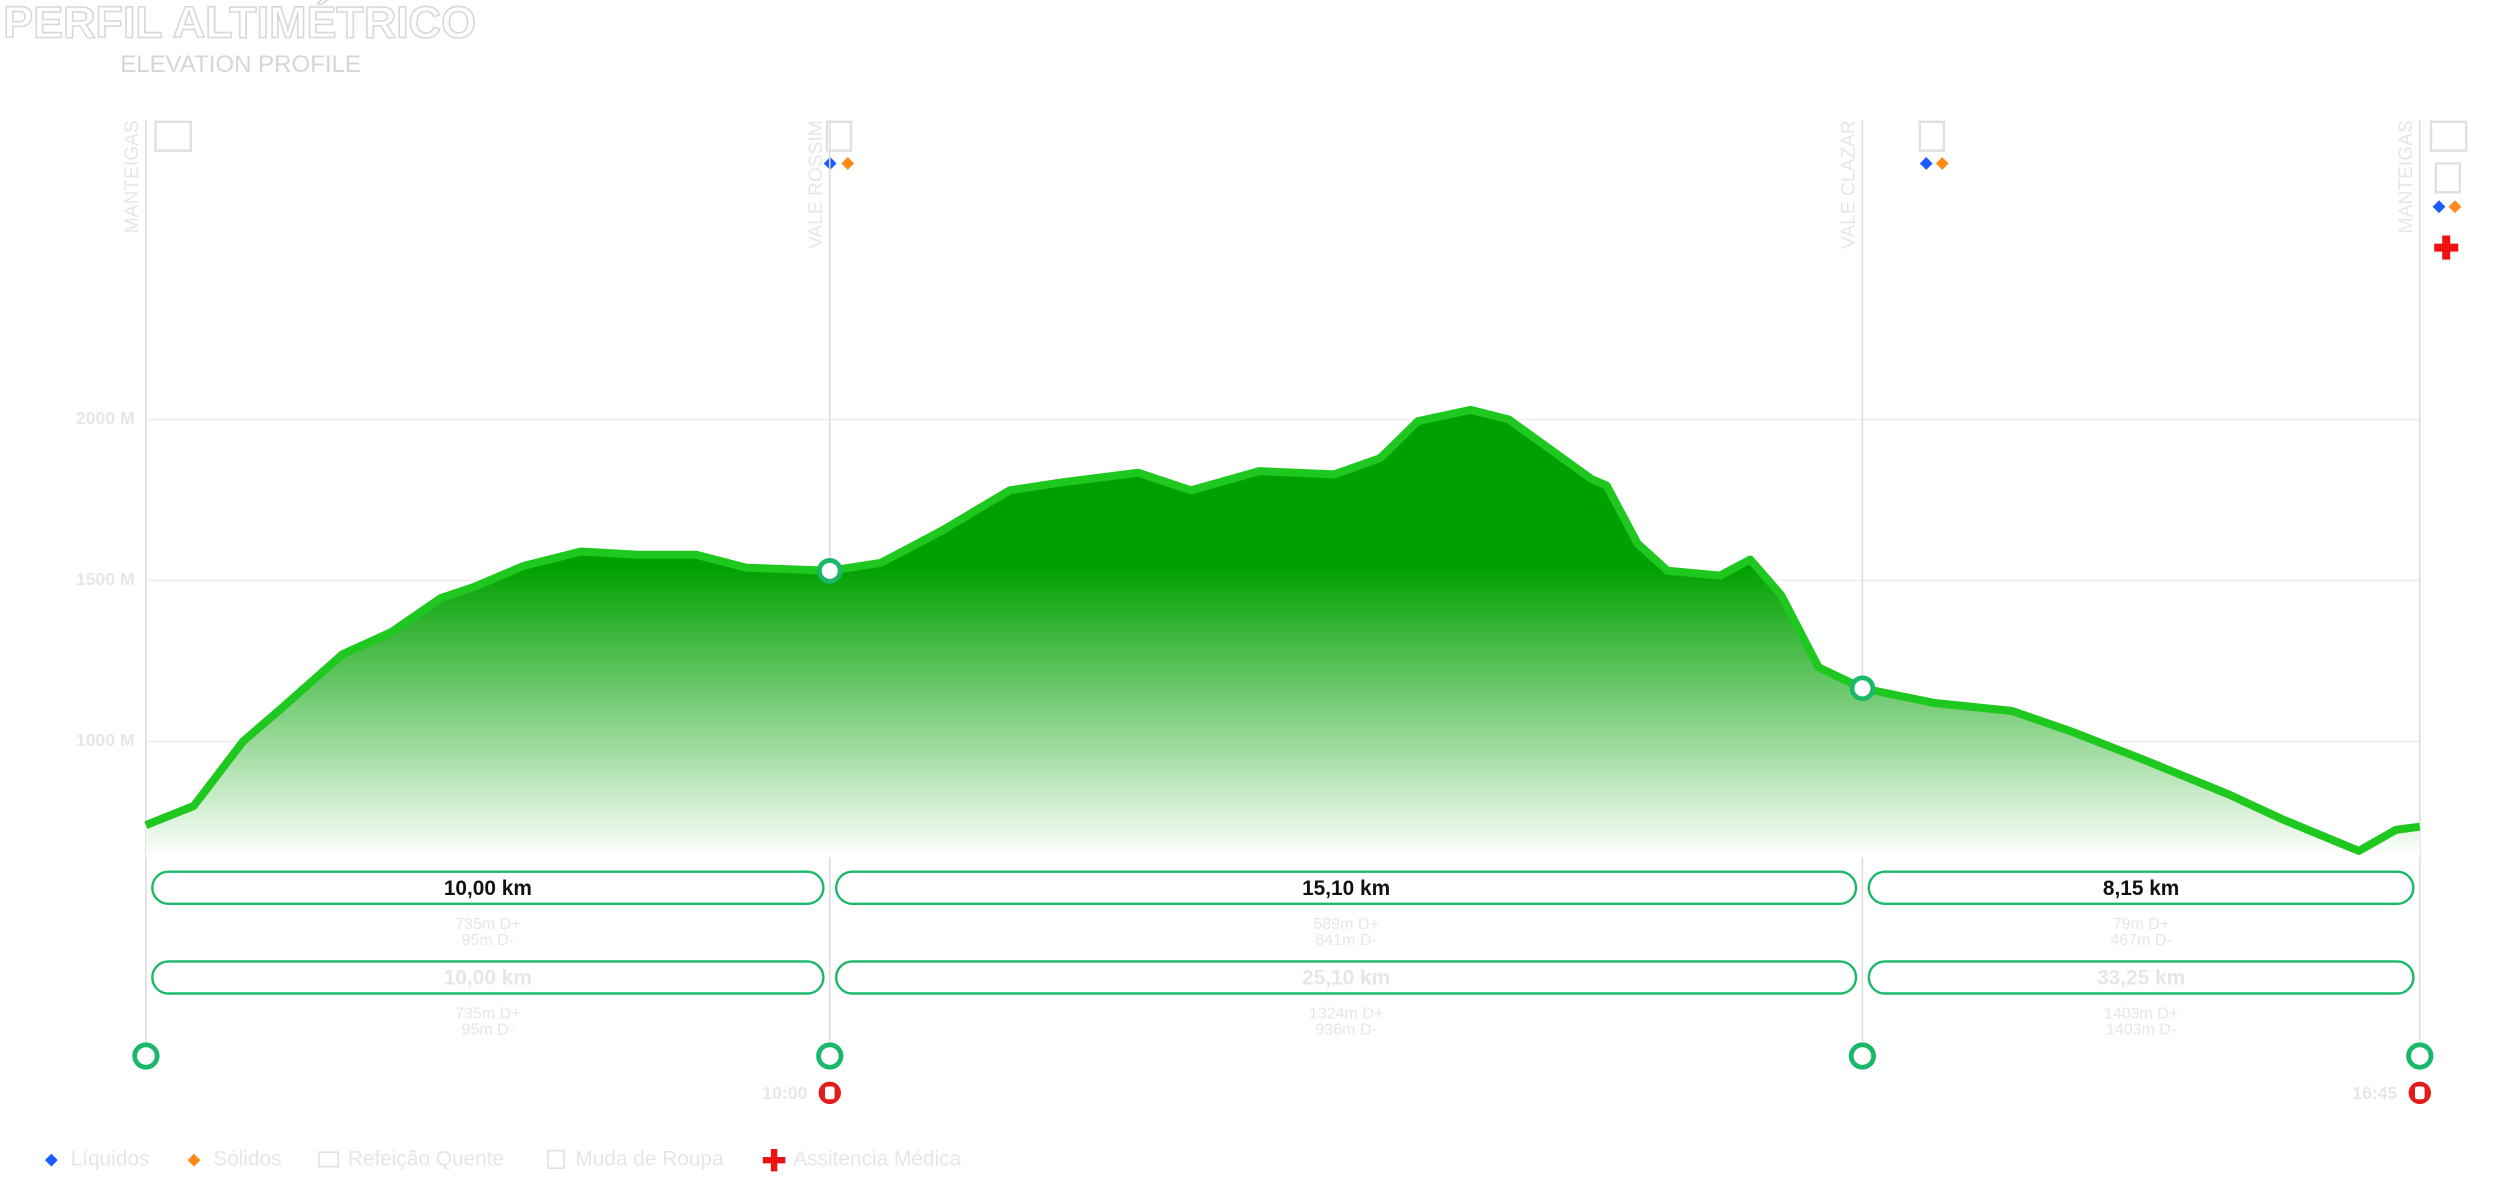  I want to click on segments-distance: 15,10 km, so click(1346, 888).